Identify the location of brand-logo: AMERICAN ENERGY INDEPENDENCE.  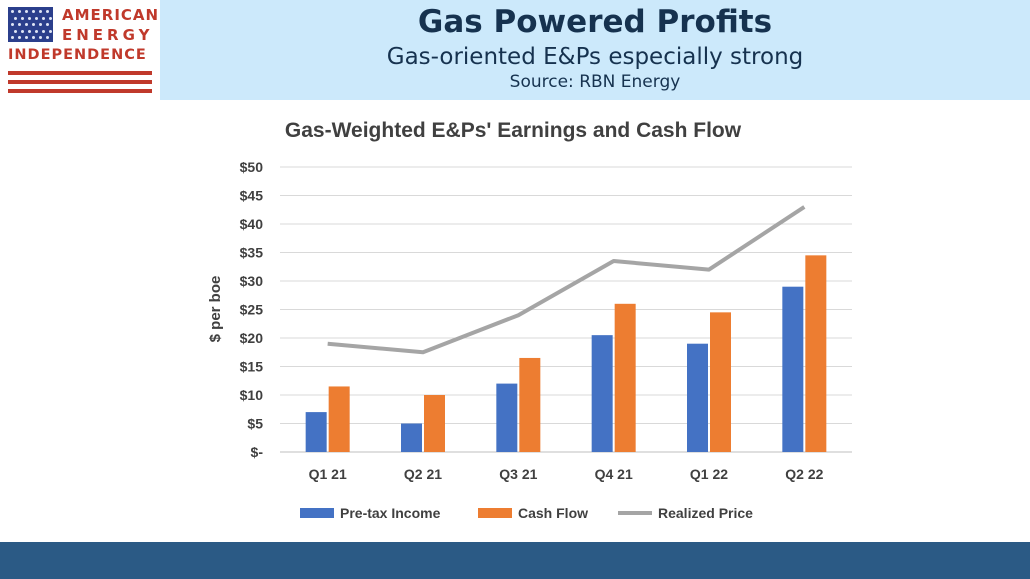
(79, 50).